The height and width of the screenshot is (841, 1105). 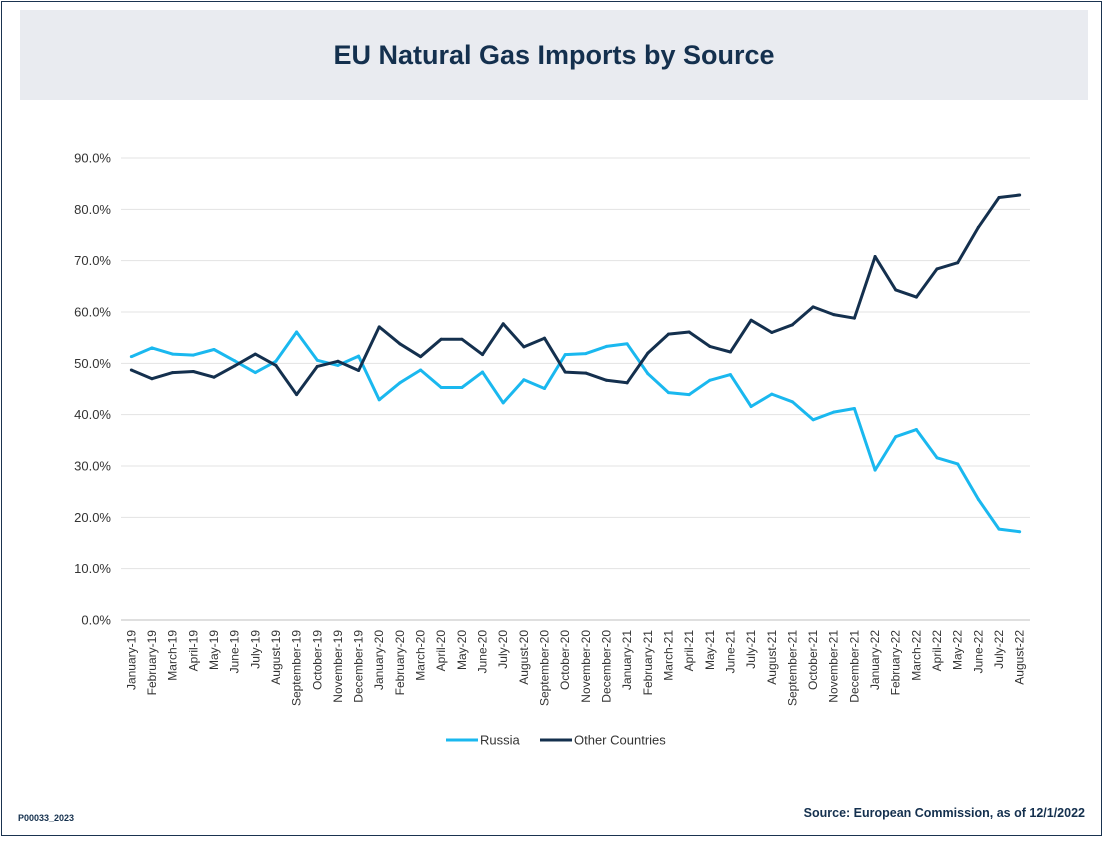 I want to click on legend-label: Russia, so click(x=500, y=740).